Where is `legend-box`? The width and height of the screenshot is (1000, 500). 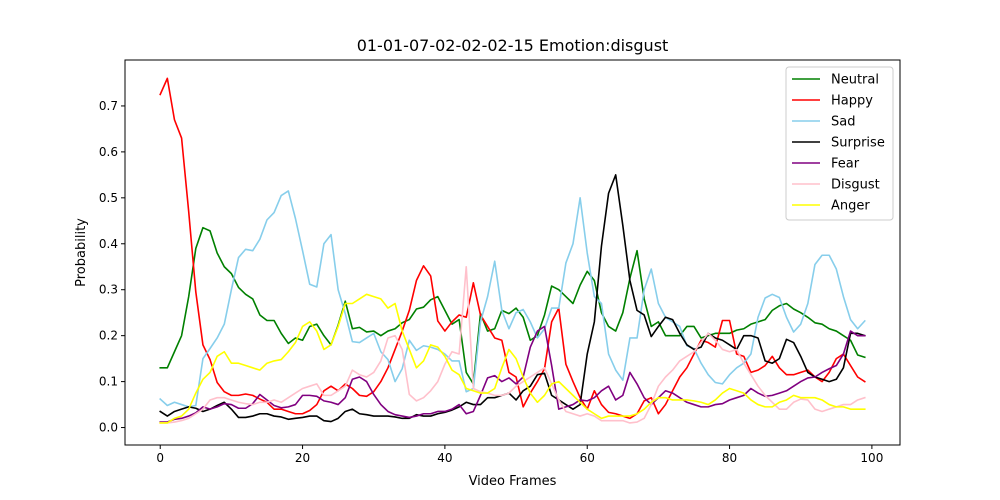
legend-box is located at coordinates (839, 143).